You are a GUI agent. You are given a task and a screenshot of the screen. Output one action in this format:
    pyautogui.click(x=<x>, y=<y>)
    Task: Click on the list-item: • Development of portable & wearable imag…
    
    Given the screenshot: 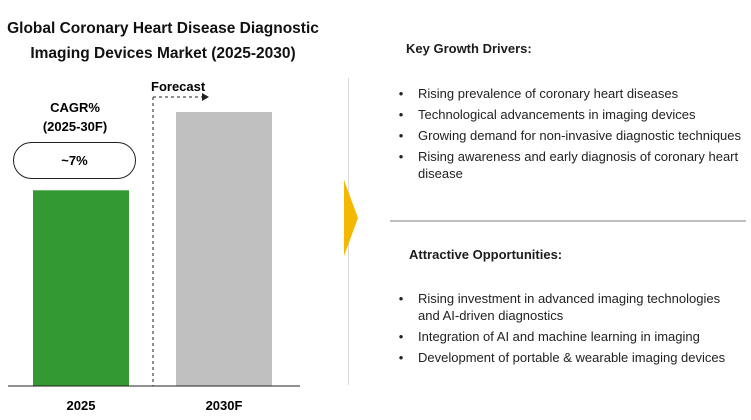 What is the action you would take?
    pyautogui.click(x=570, y=357)
    